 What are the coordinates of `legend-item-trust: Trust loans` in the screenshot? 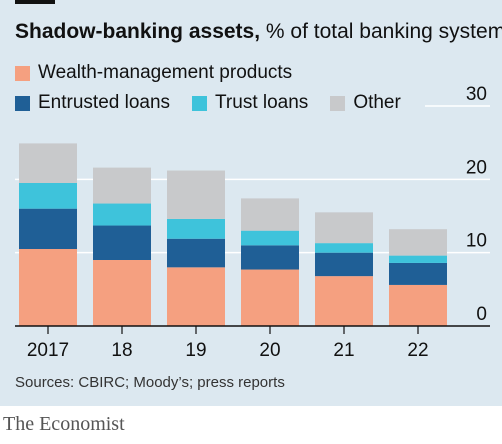 It's located at (250, 103).